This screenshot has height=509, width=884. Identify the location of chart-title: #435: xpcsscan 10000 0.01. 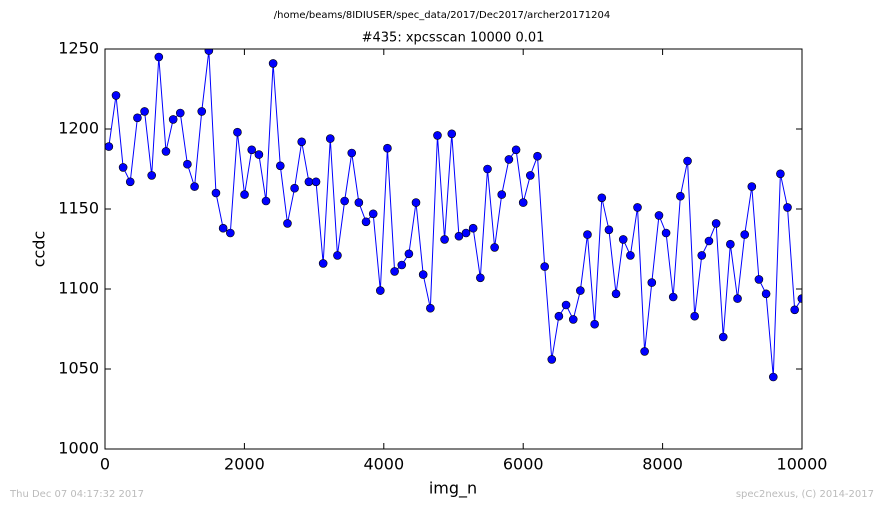
(453, 38).